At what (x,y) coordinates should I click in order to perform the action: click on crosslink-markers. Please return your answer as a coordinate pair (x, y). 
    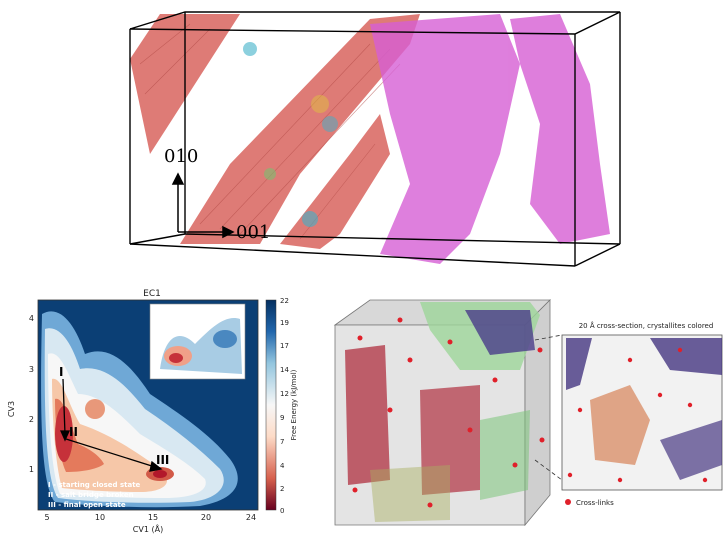
    Looking at the image, I should click on (448, 412).